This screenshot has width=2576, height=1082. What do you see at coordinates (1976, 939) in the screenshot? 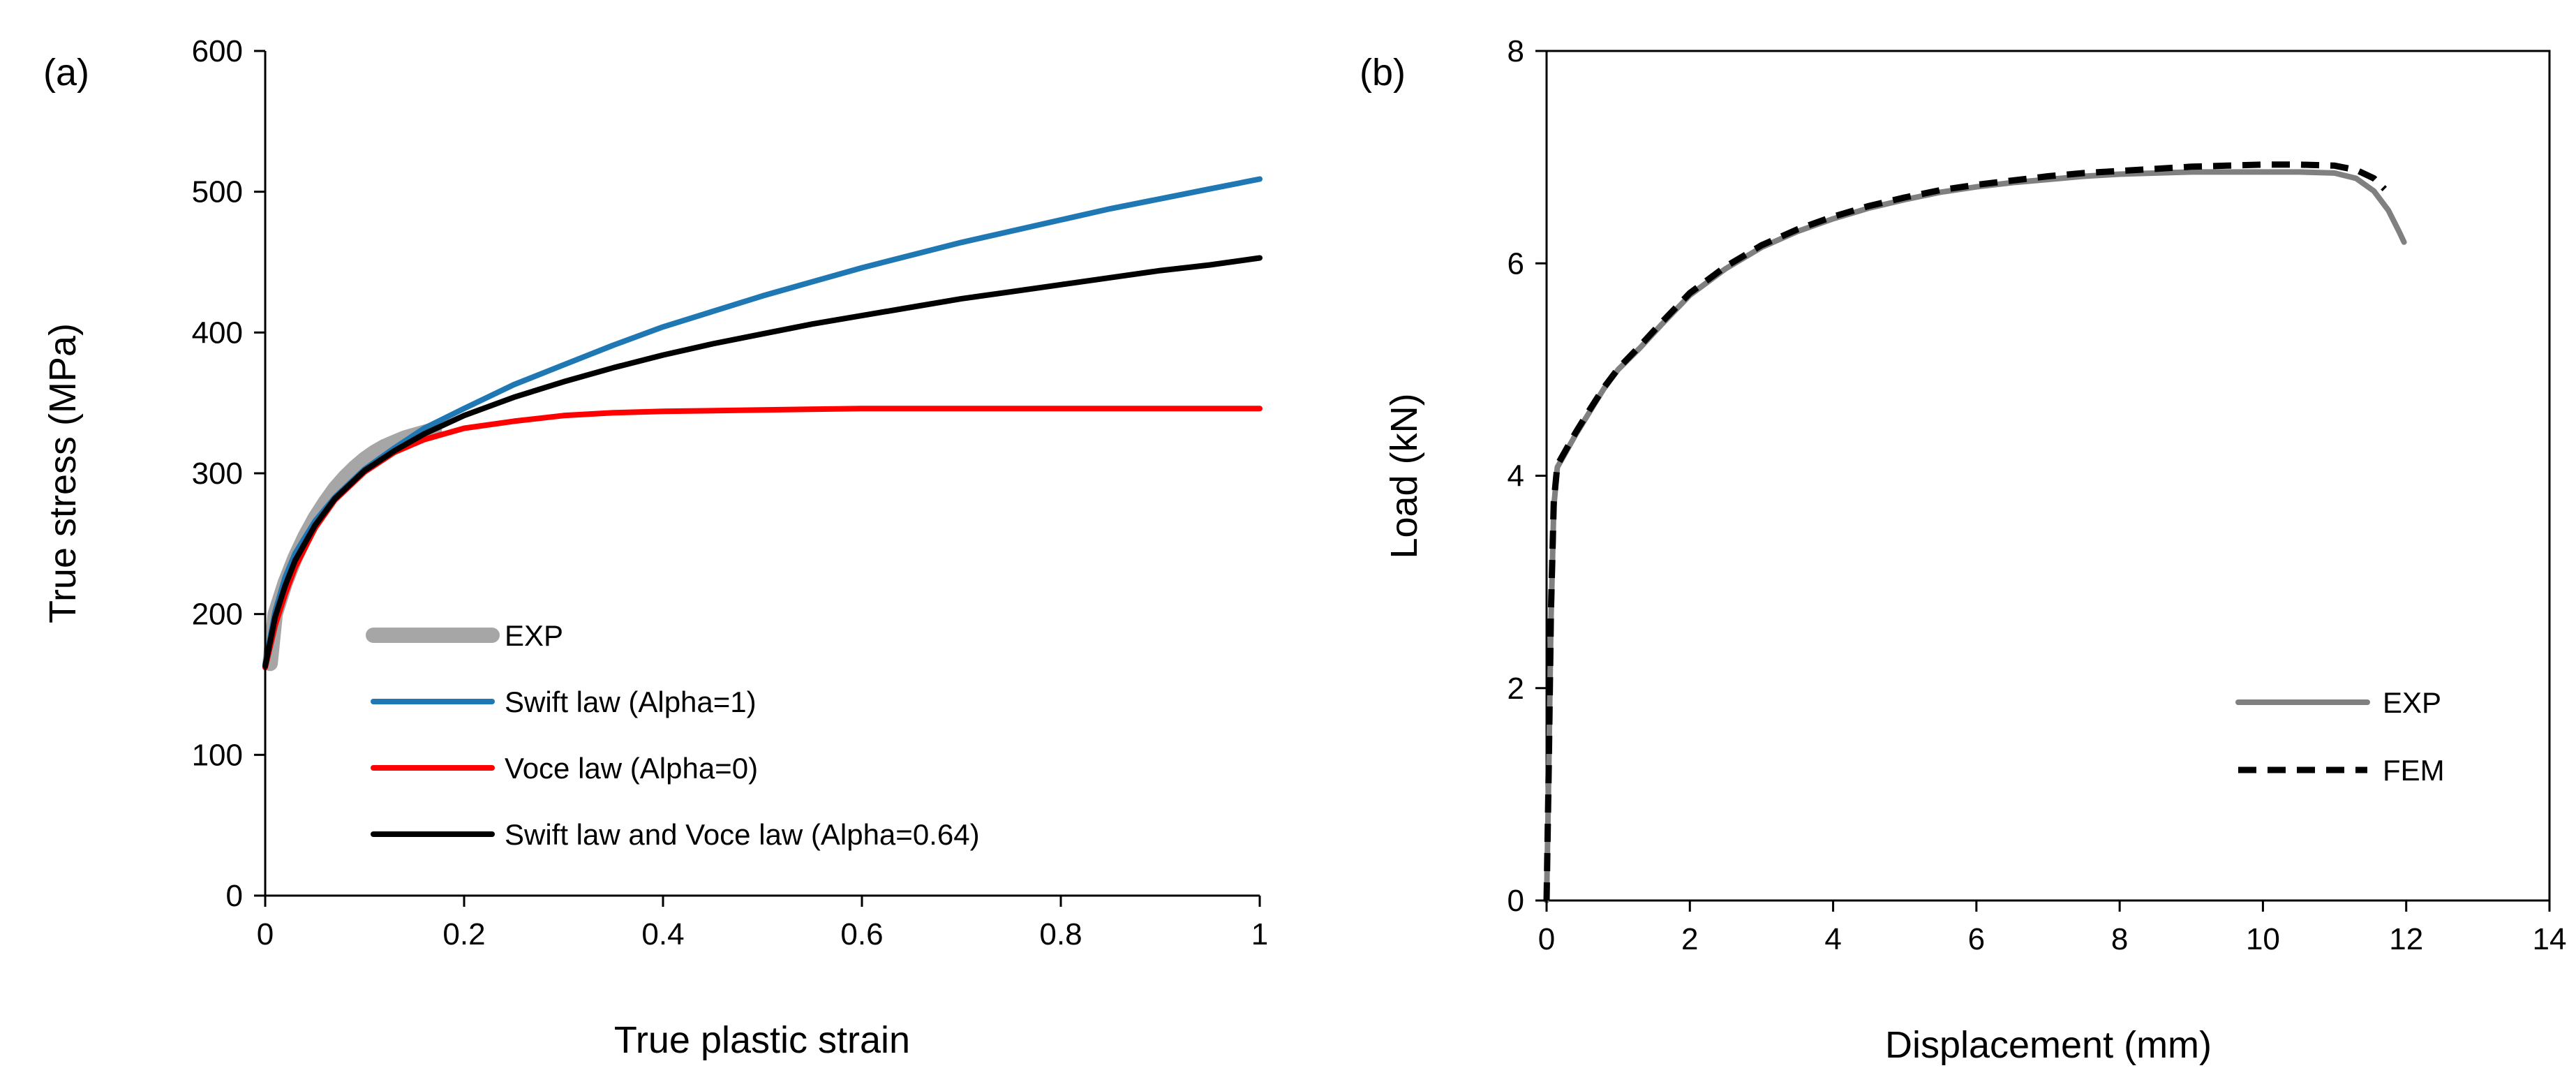
I see `x-tick-label: 6` at bounding box center [1976, 939].